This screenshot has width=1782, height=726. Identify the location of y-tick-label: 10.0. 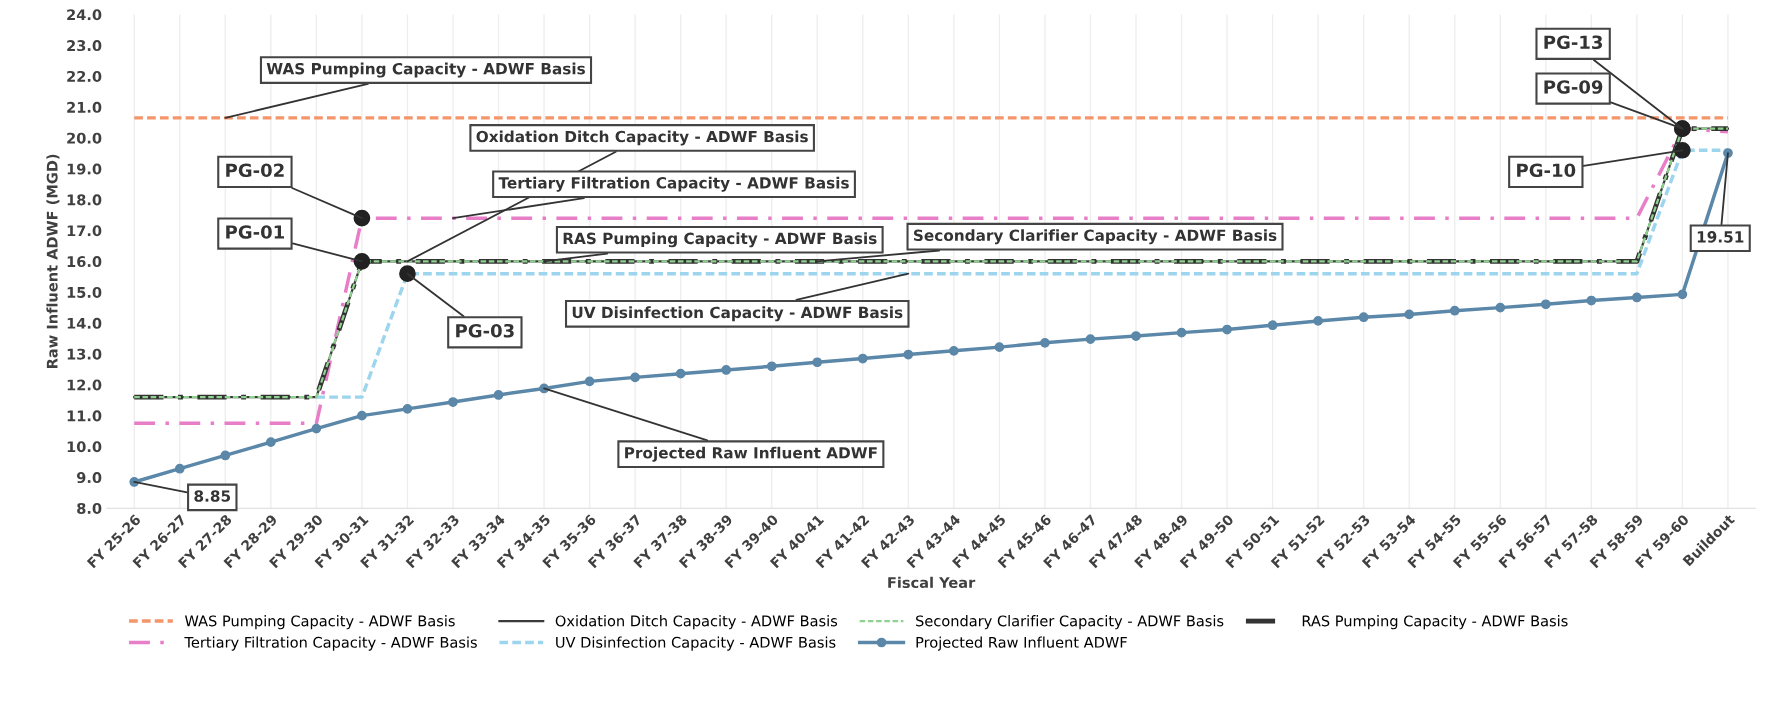
(84, 447).